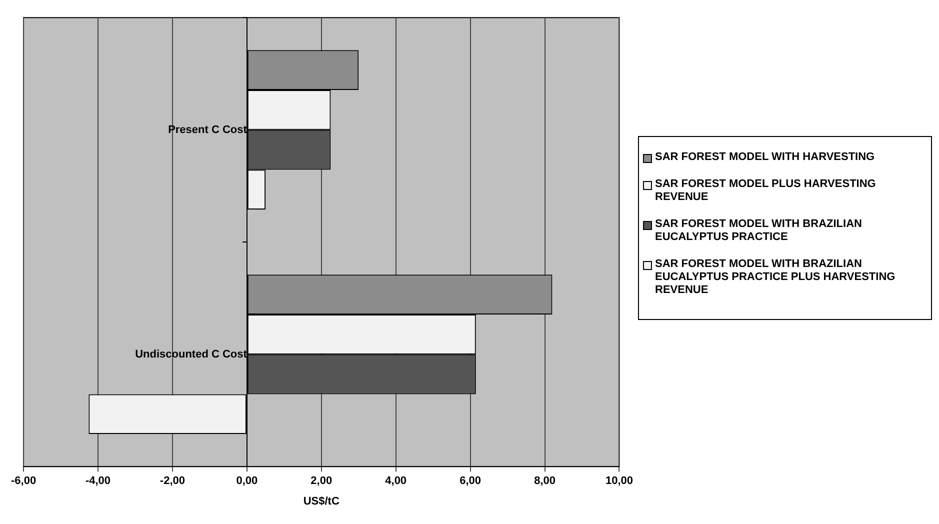 This screenshot has width=939, height=524. I want to click on x-tick-label: -6,00, so click(23, 481).